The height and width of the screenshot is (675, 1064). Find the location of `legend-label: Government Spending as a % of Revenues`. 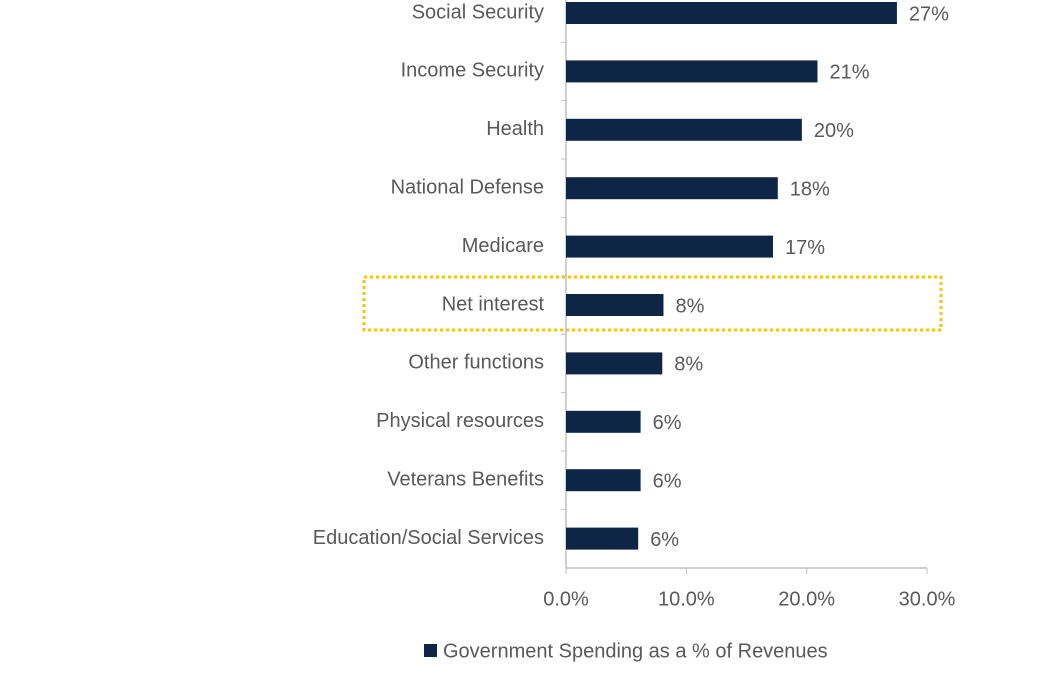

legend-label: Government Spending as a % of Revenues is located at coordinates (635, 651).